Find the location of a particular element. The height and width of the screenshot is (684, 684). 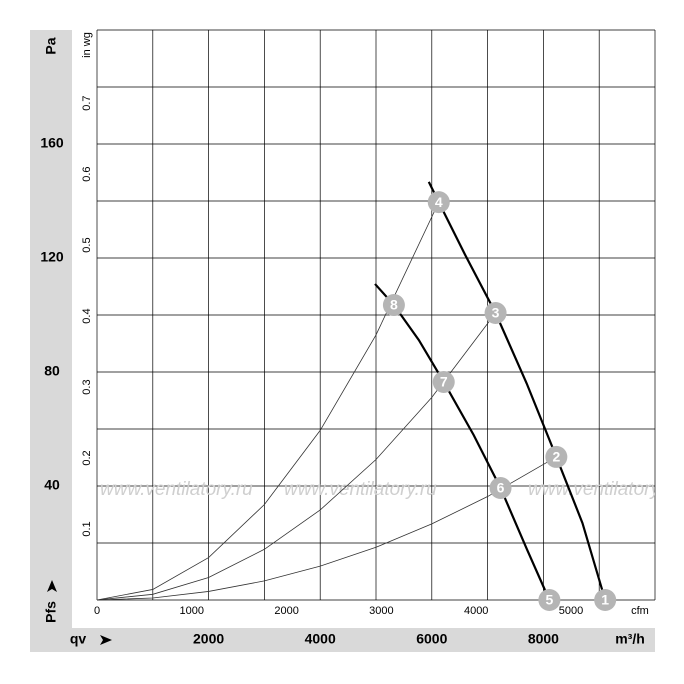

point-label: 6 is located at coordinates (501, 488).